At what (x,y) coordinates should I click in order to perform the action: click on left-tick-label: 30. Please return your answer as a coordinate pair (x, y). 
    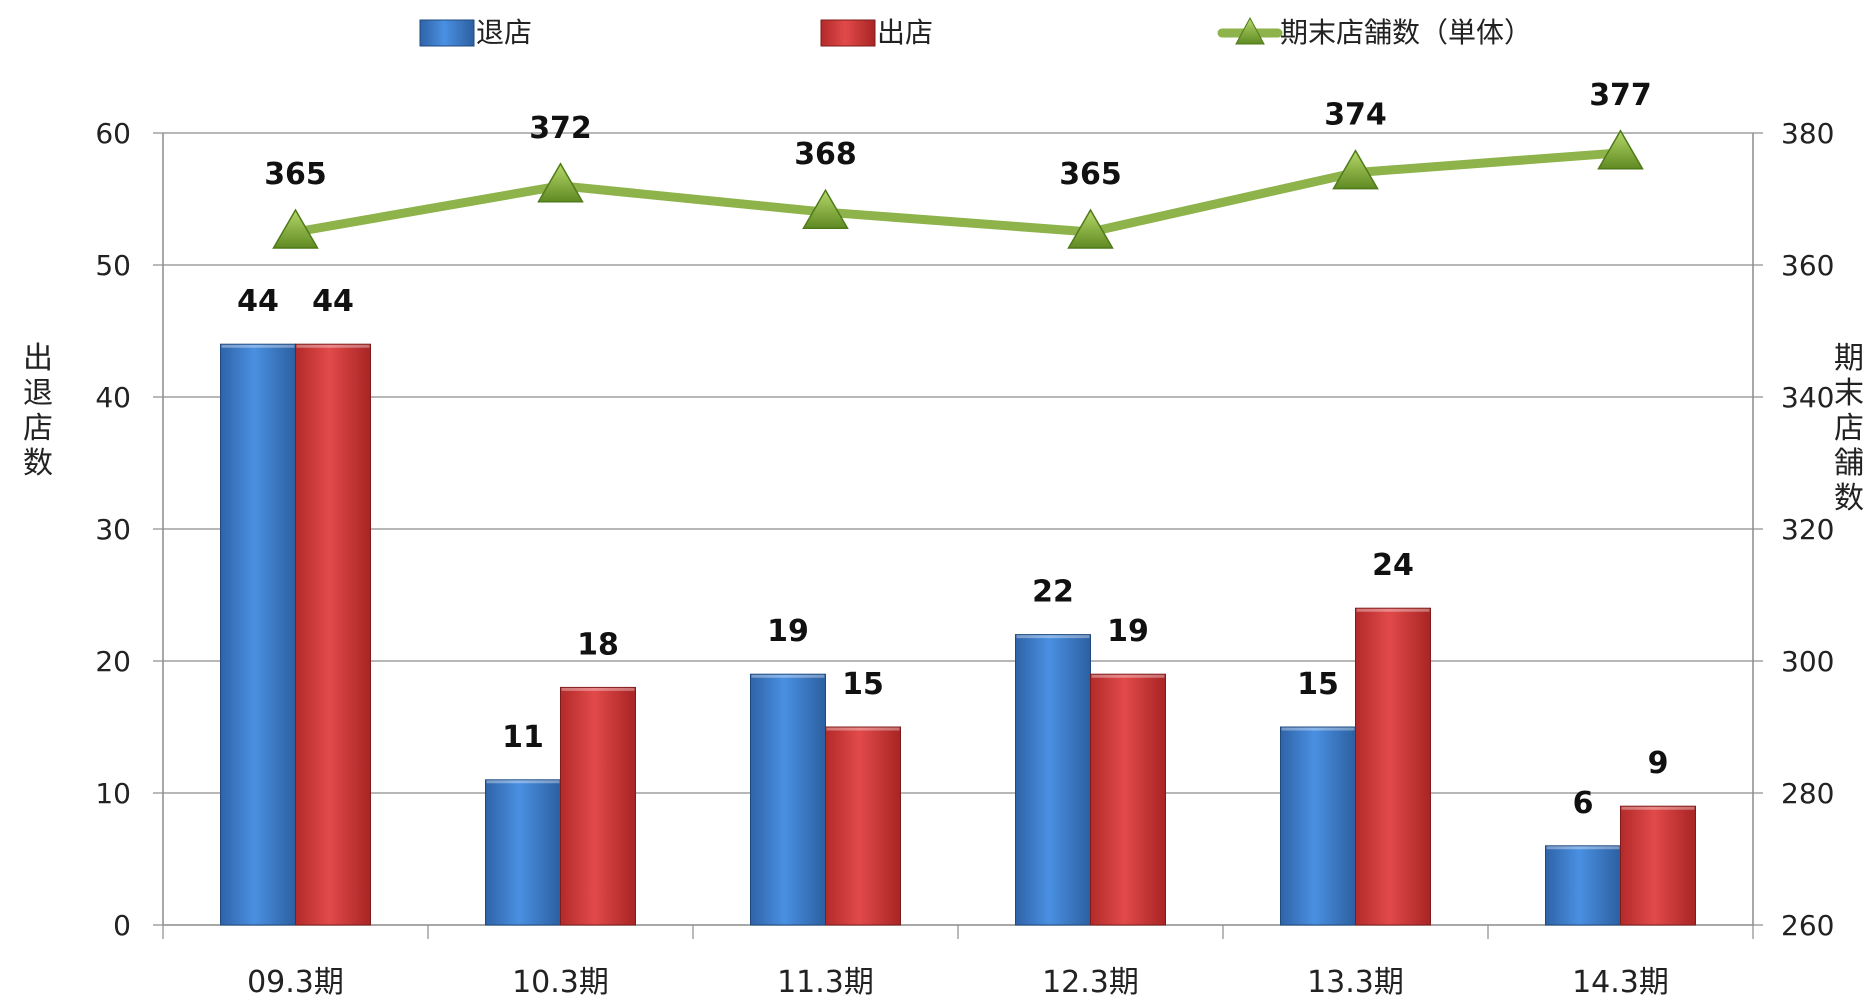
    Looking at the image, I should click on (113, 529).